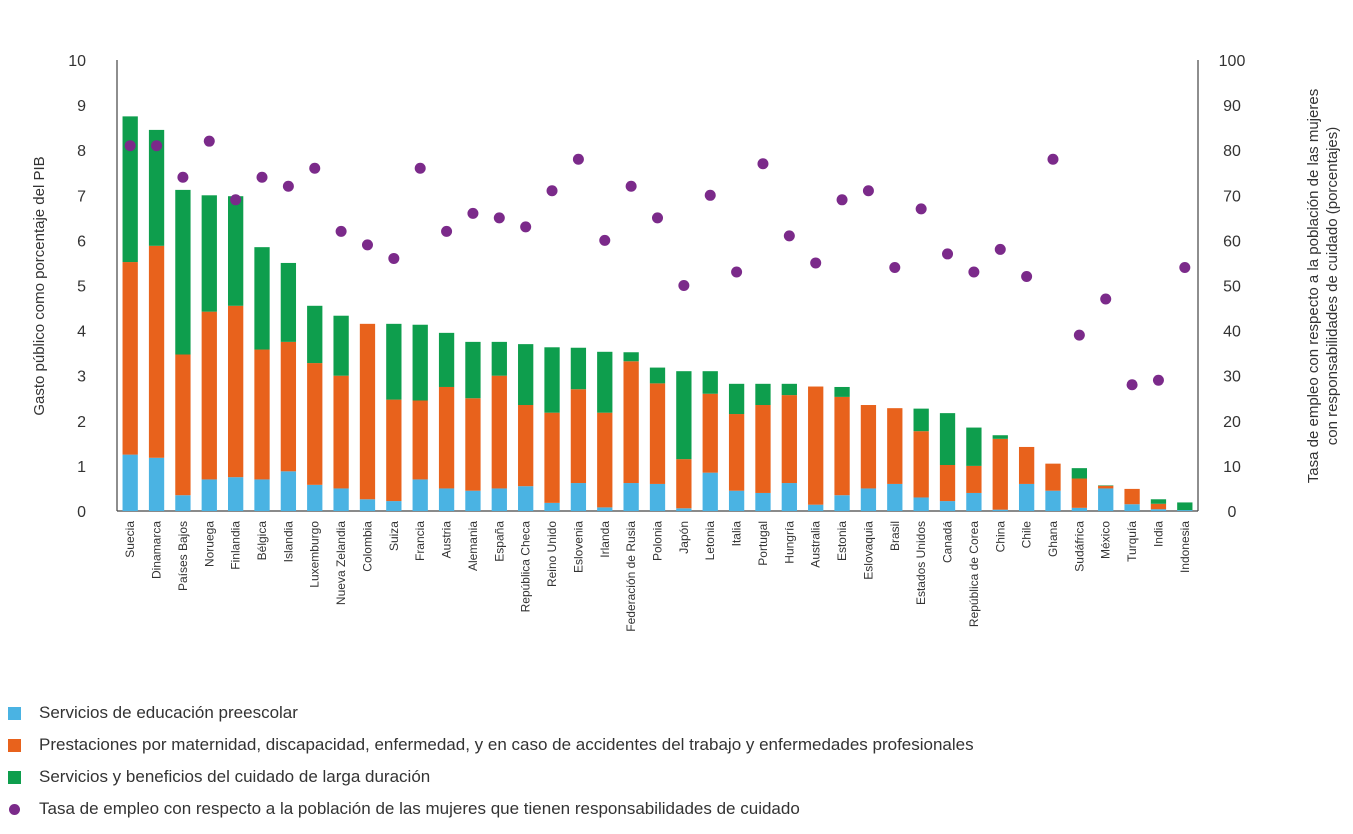  I want to click on x-tick-label: Turquía, so click(1132, 541).